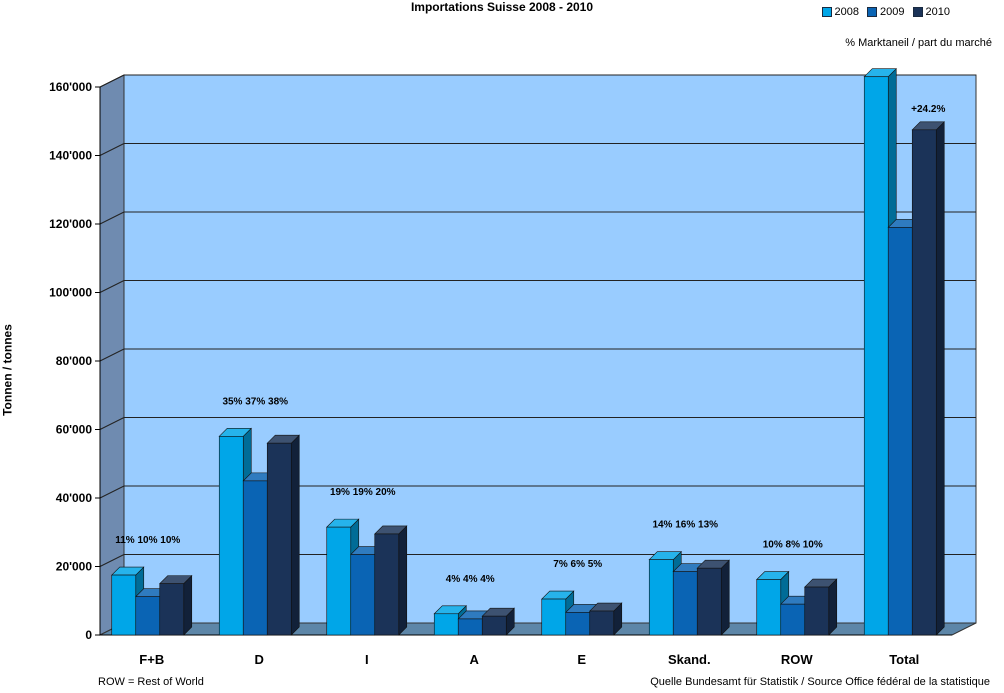 The height and width of the screenshot is (693, 1004). What do you see at coordinates (602, 623) in the screenshot?
I see `bar-2010-E` at bounding box center [602, 623].